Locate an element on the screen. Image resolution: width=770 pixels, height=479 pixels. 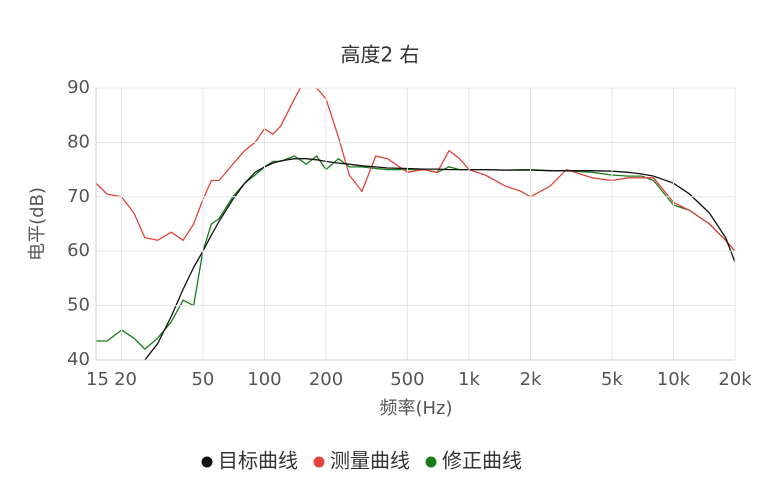
x-tick-label: 15 is located at coordinates (97, 379).